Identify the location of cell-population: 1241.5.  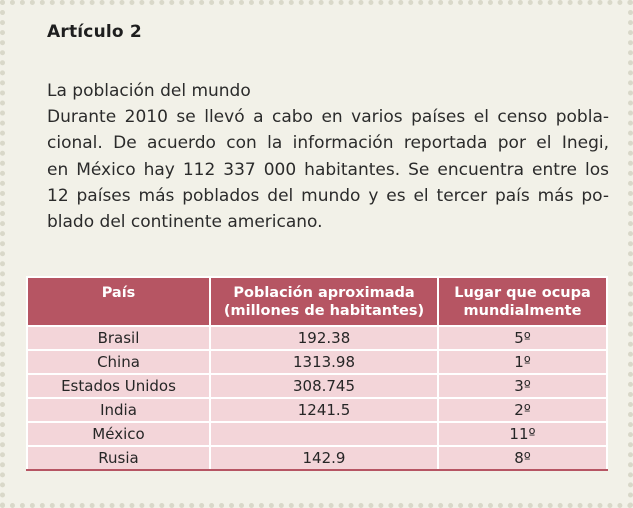
(324, 410).